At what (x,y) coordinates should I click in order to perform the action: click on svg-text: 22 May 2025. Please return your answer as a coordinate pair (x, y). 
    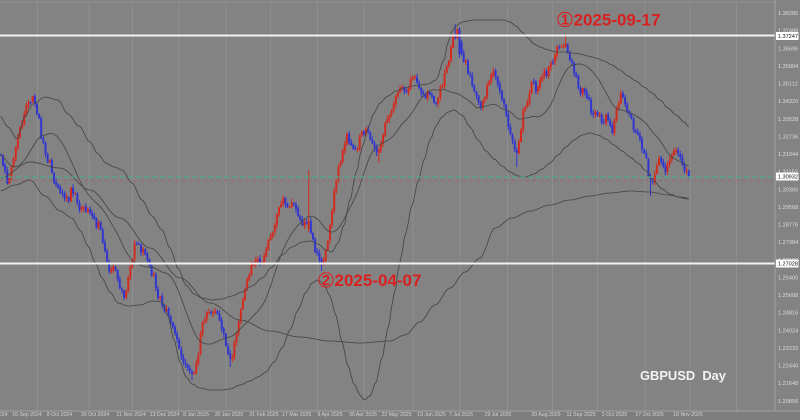
    Looking at the image, I should click on (397, 415).